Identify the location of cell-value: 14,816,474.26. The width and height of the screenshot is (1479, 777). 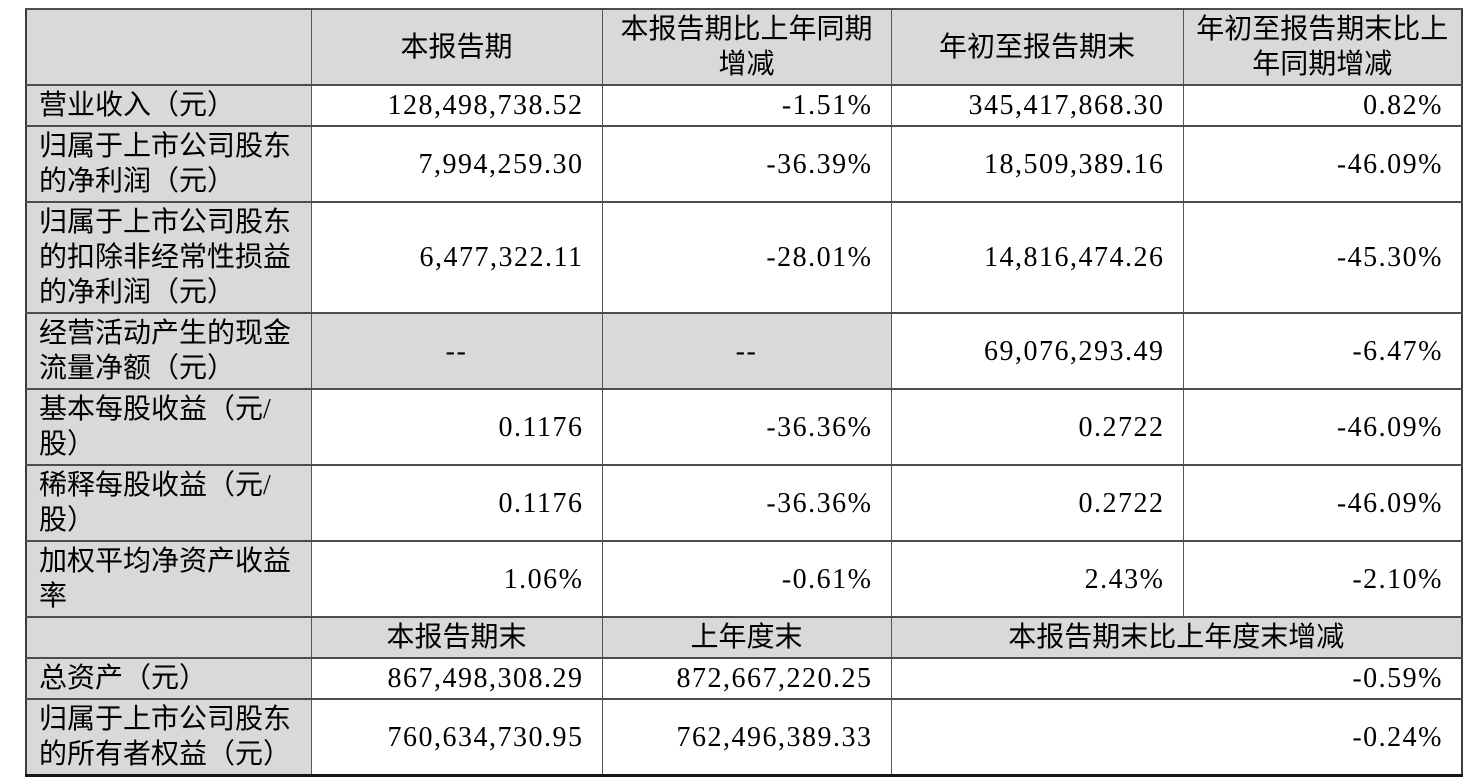
(1037, 257).